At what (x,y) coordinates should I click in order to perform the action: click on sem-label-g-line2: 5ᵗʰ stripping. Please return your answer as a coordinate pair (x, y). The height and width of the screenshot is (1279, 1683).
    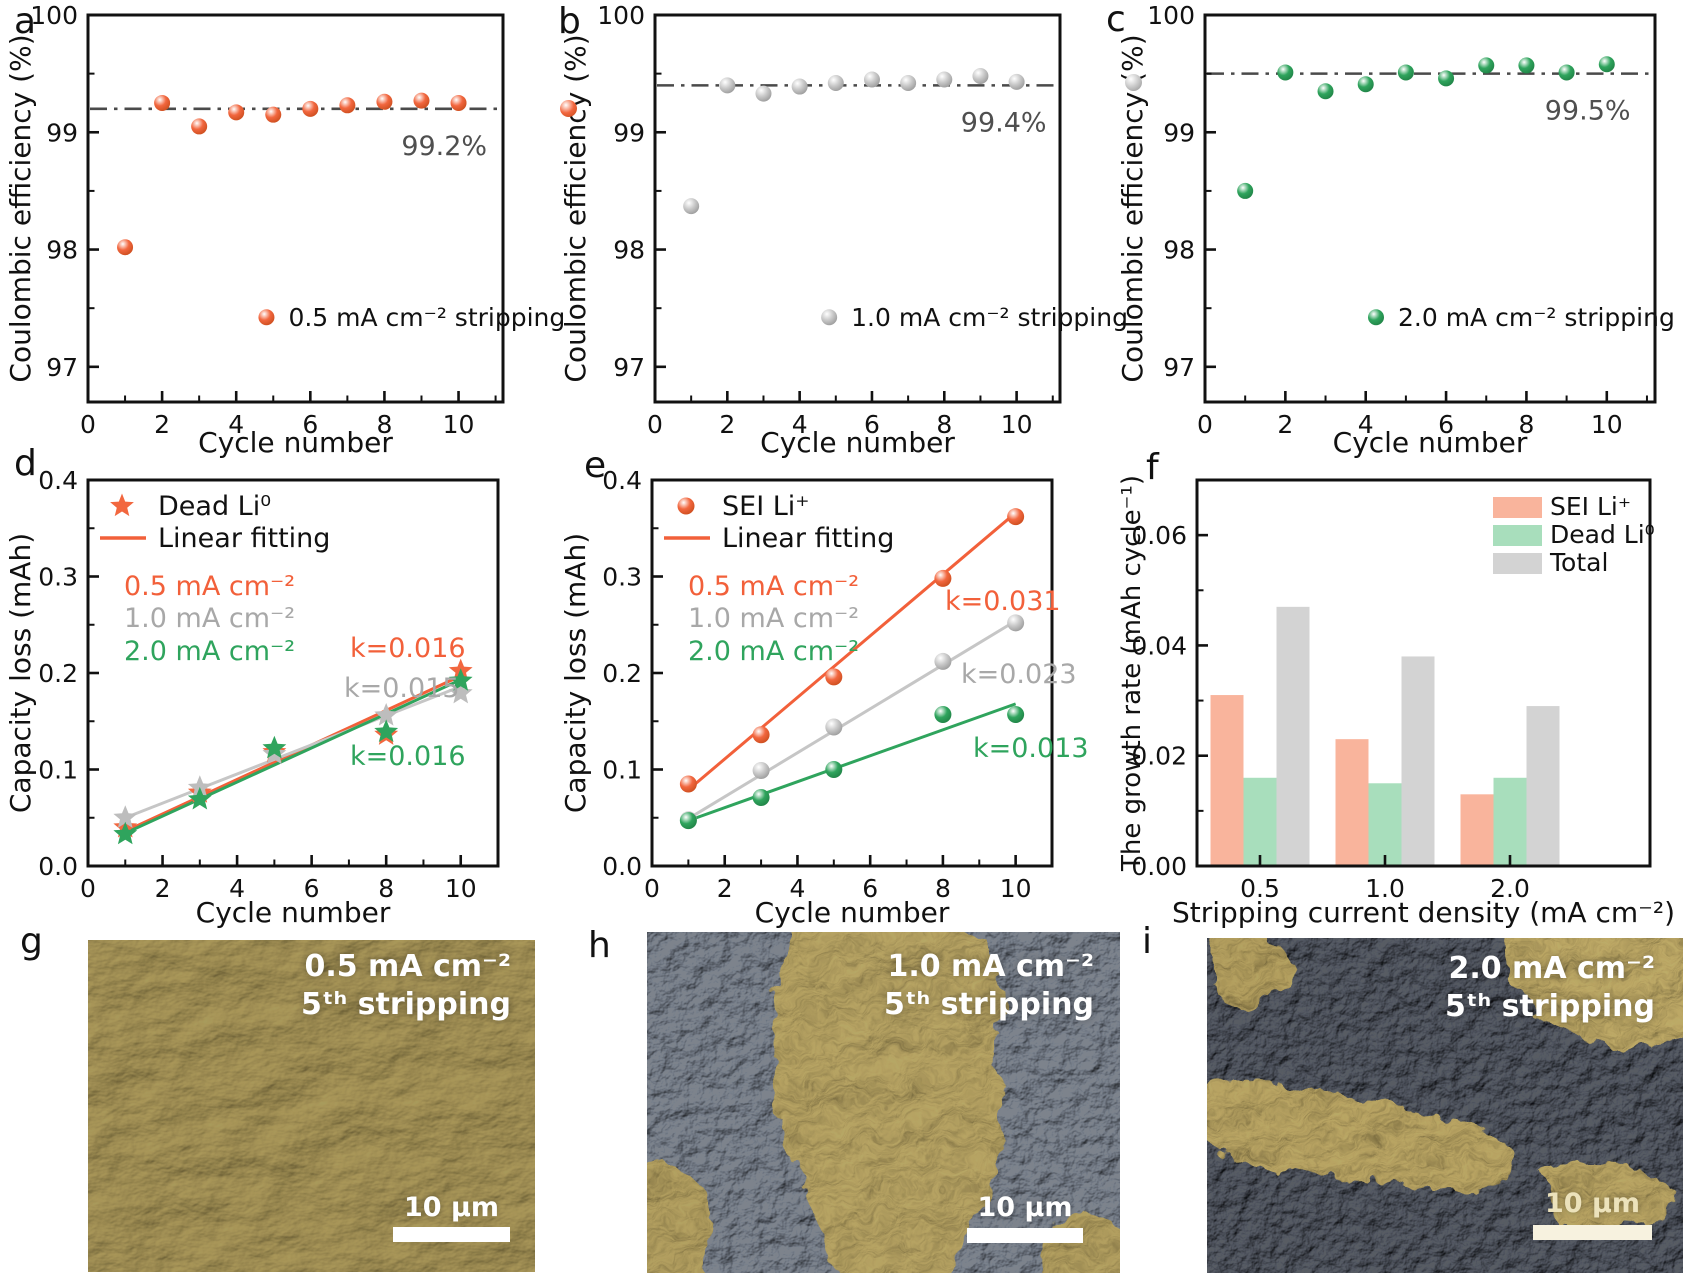
    Looking at the image, I should click on (406, 1004).